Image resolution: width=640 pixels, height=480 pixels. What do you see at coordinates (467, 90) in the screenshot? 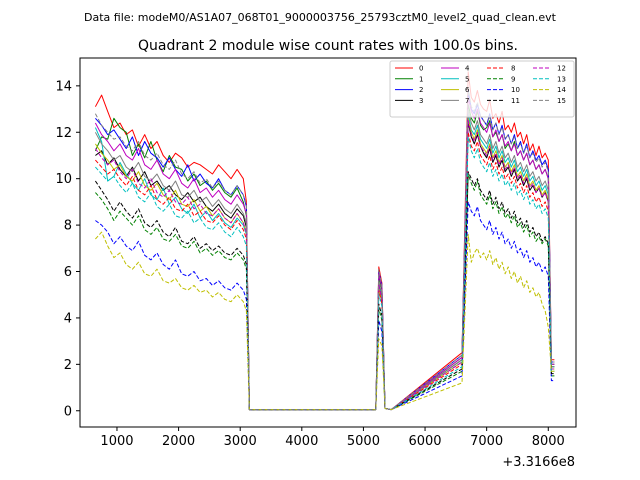
I see `legend-label-6: 6` at bounding box center [467, 90].